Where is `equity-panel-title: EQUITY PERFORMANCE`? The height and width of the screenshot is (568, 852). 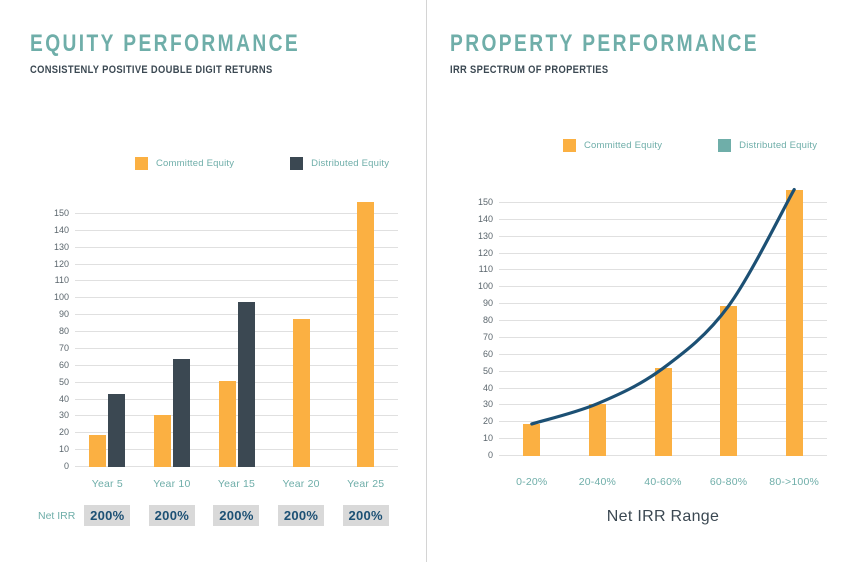 equity-panel-title: EQUITY PERFORMANCE is located at coordinates (165, 43).